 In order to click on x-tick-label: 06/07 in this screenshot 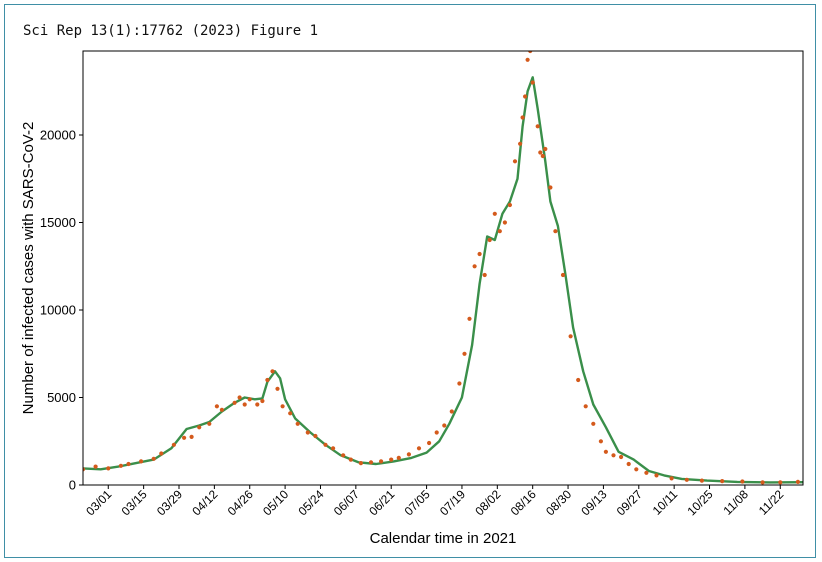, I will do `click(346, 502)`.